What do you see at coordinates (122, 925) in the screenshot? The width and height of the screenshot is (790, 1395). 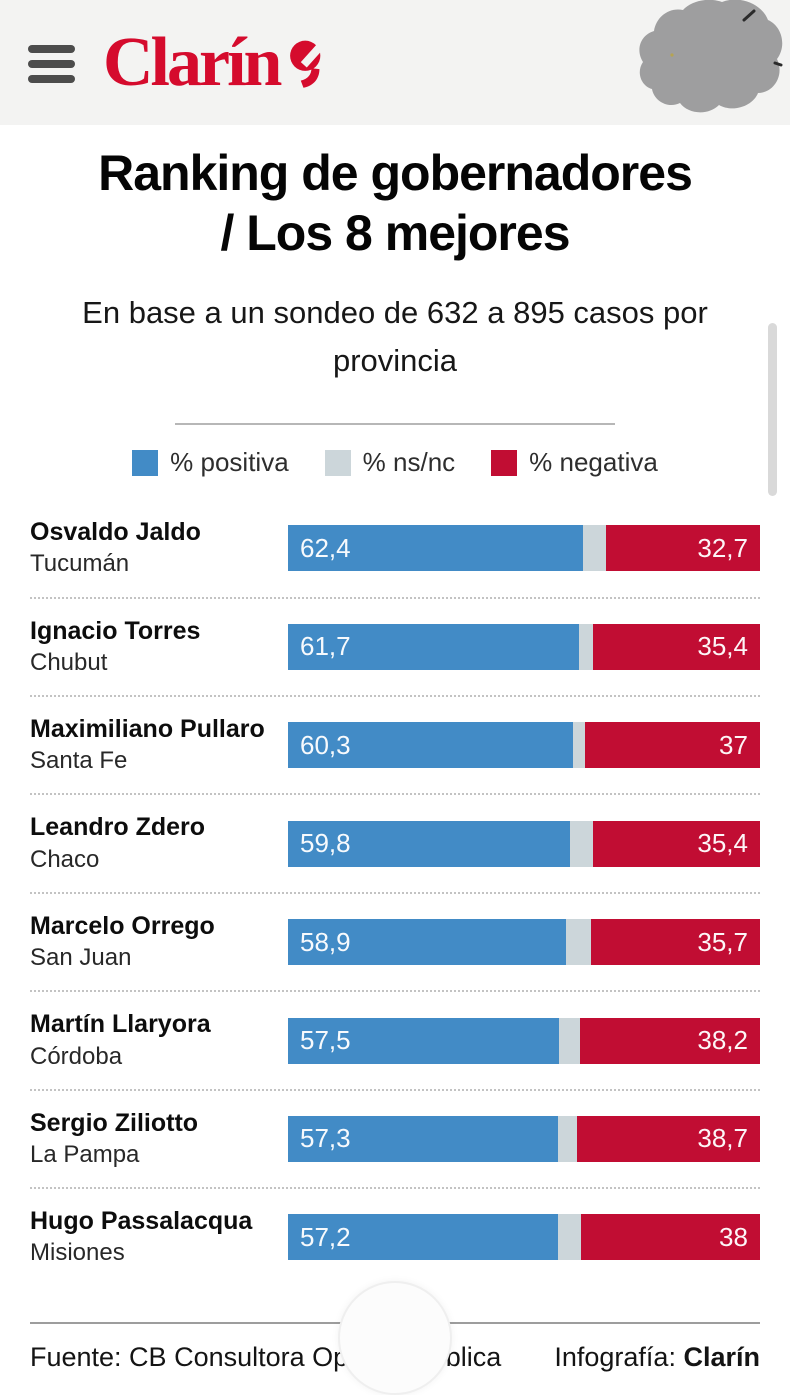 I see `governor-name: Marcelo Orrego` at bounding box center [122, 925].